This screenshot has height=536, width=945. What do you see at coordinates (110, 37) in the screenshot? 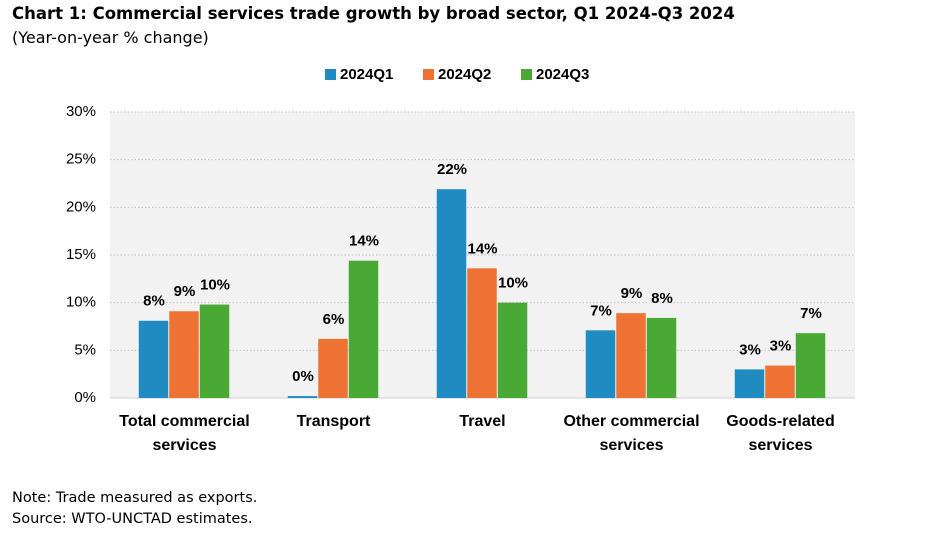
I see `chart-subtitle: (Year-on-year % change)` at bounding box center [110, 37].